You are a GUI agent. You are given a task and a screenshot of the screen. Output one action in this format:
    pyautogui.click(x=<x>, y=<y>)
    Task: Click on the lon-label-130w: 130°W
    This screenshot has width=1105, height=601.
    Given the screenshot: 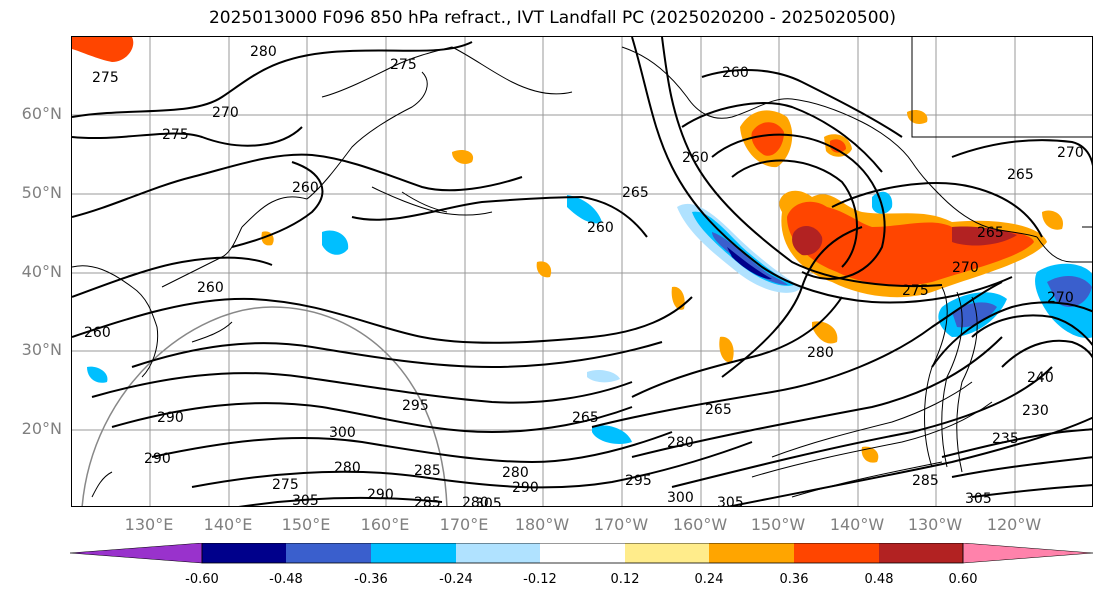 What is the action you would take?
    pyautogui.click(x=935, y=524)
    